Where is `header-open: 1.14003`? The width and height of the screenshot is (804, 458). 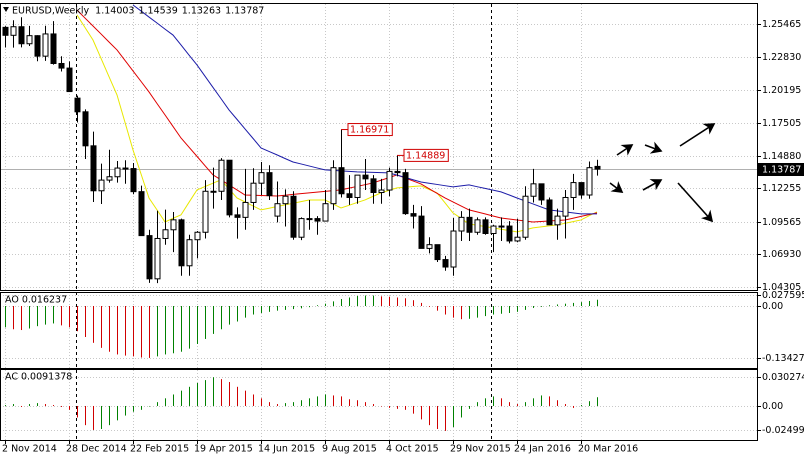
header-open: 1.14003 is located at coordinates (114, 11).